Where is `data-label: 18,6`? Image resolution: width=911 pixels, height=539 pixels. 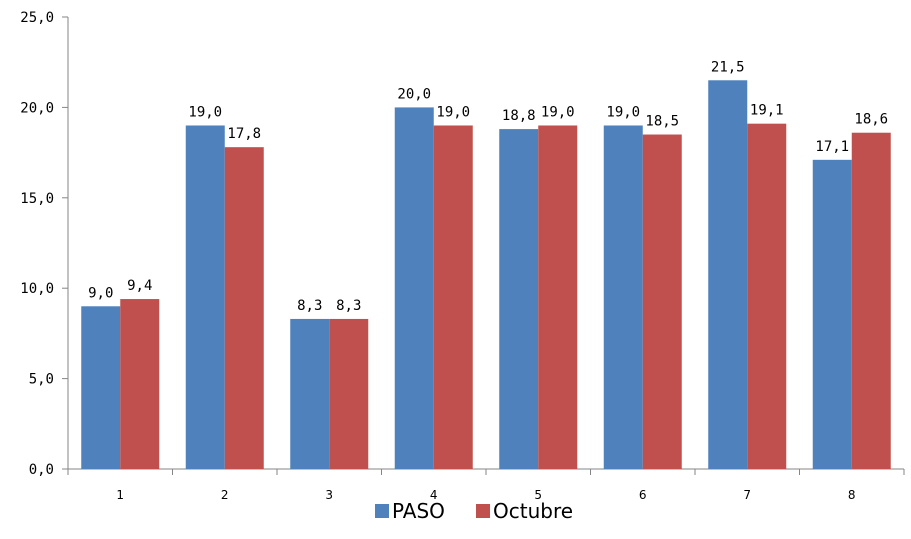 data-label: 18,6 is located at coordinates (871, 120).